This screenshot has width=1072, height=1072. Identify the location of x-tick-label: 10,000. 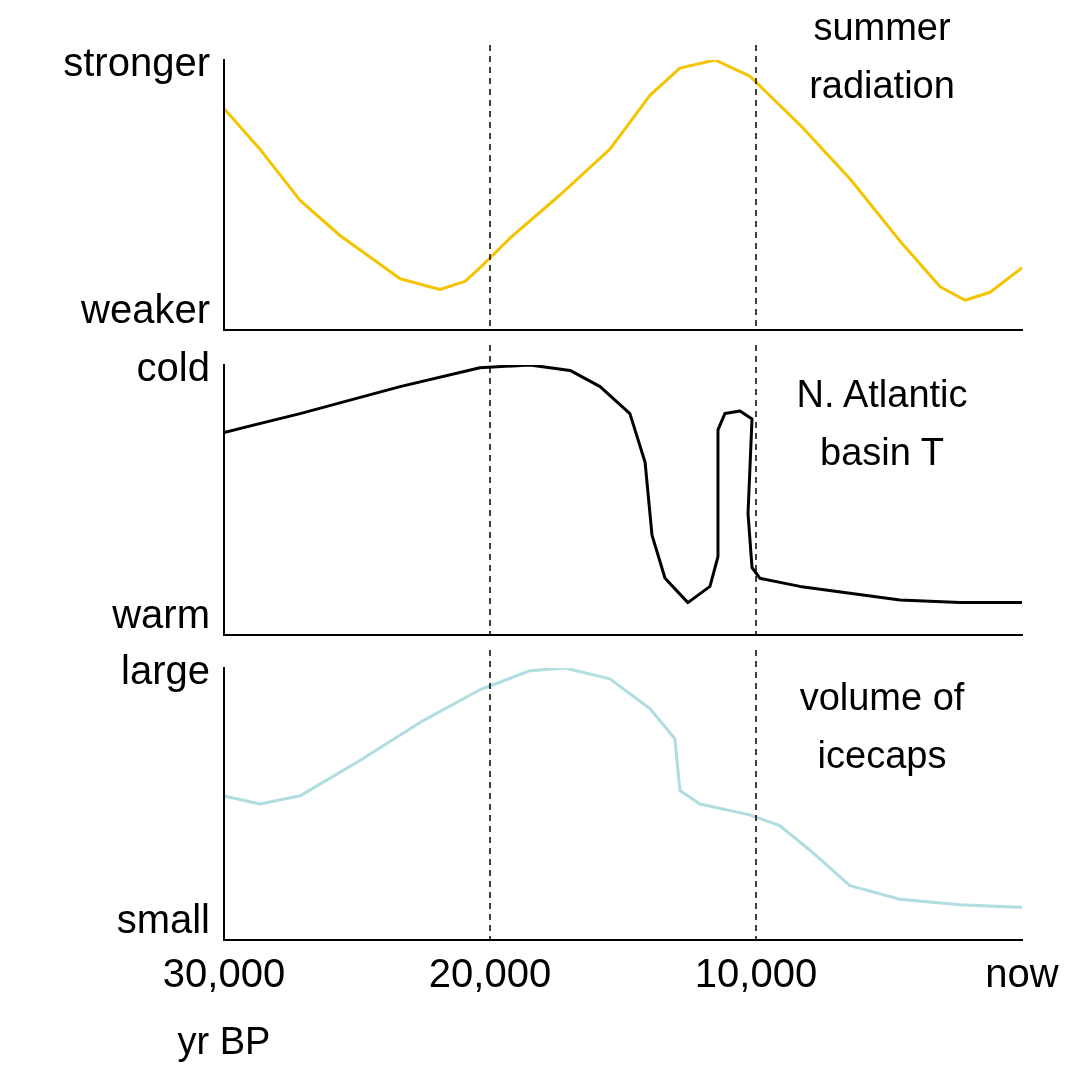
(756, 973).